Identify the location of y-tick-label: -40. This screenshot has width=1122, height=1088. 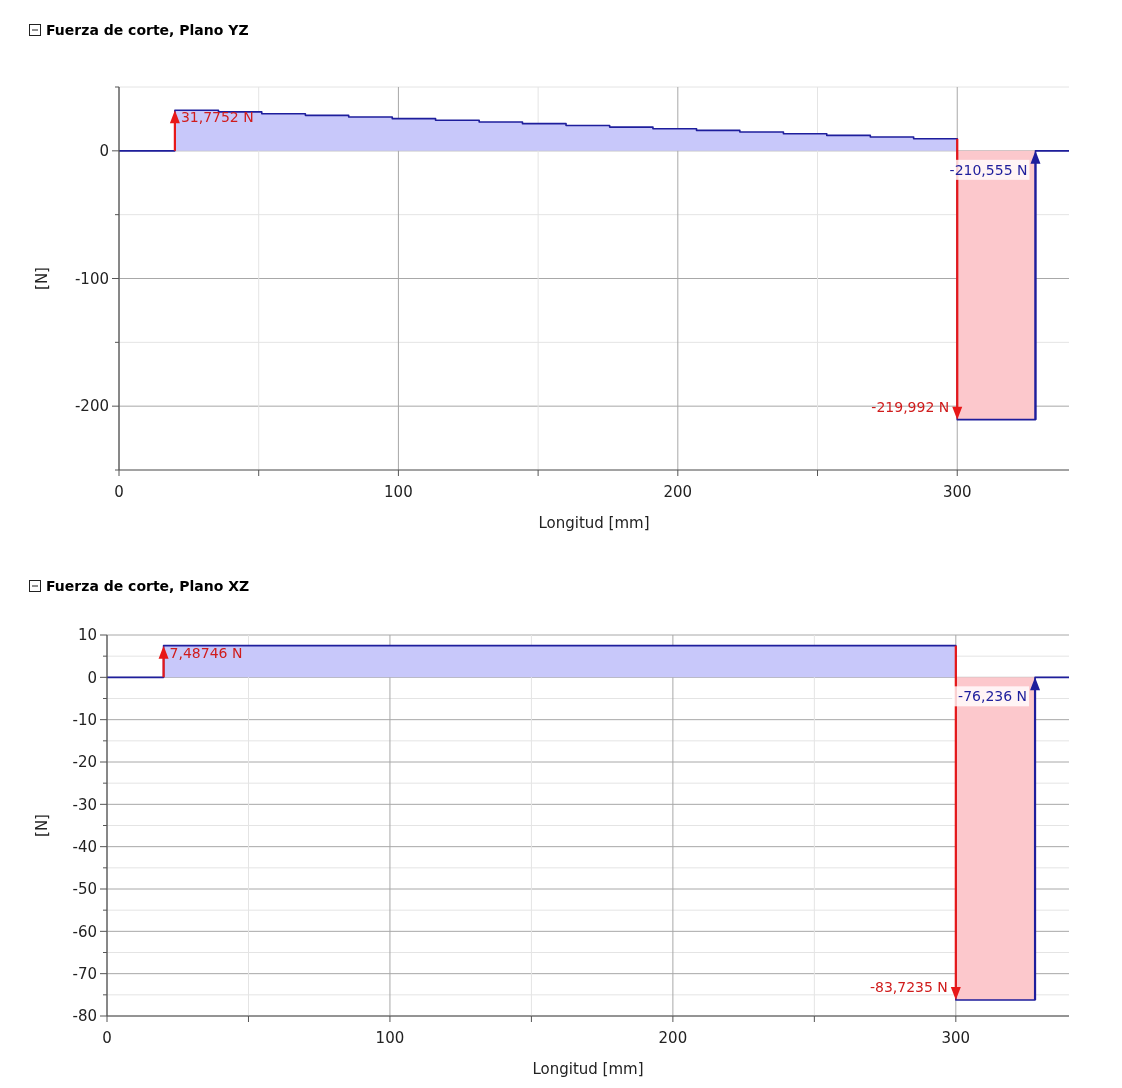
(84, 846).